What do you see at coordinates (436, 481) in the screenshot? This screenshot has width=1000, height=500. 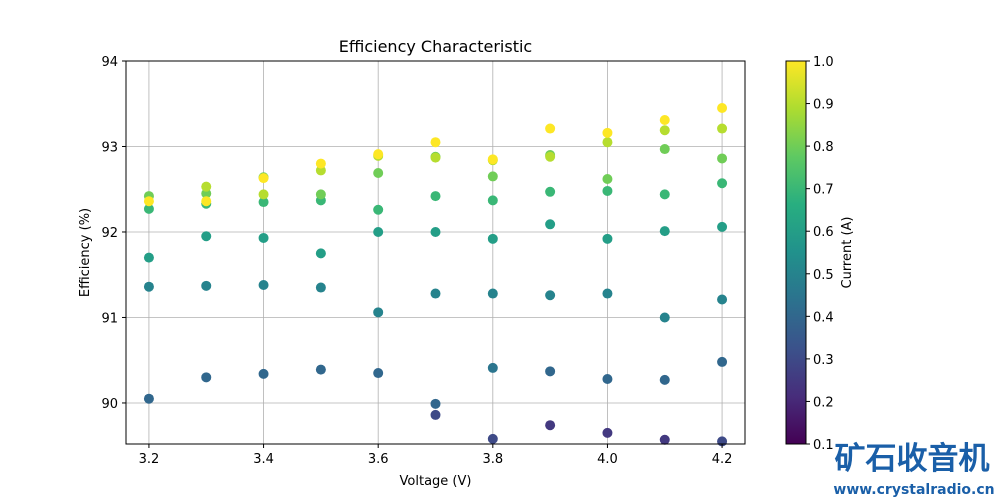 I see `x-axis-label: Voltage (V)` at bounding box center [436, 481].